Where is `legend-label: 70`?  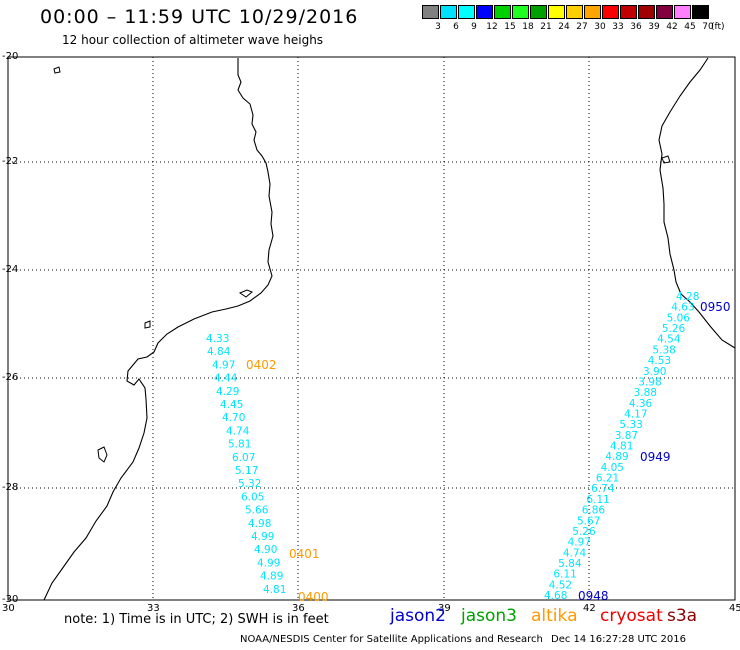
legend-label: 70 is located at coordinates (708, 27).